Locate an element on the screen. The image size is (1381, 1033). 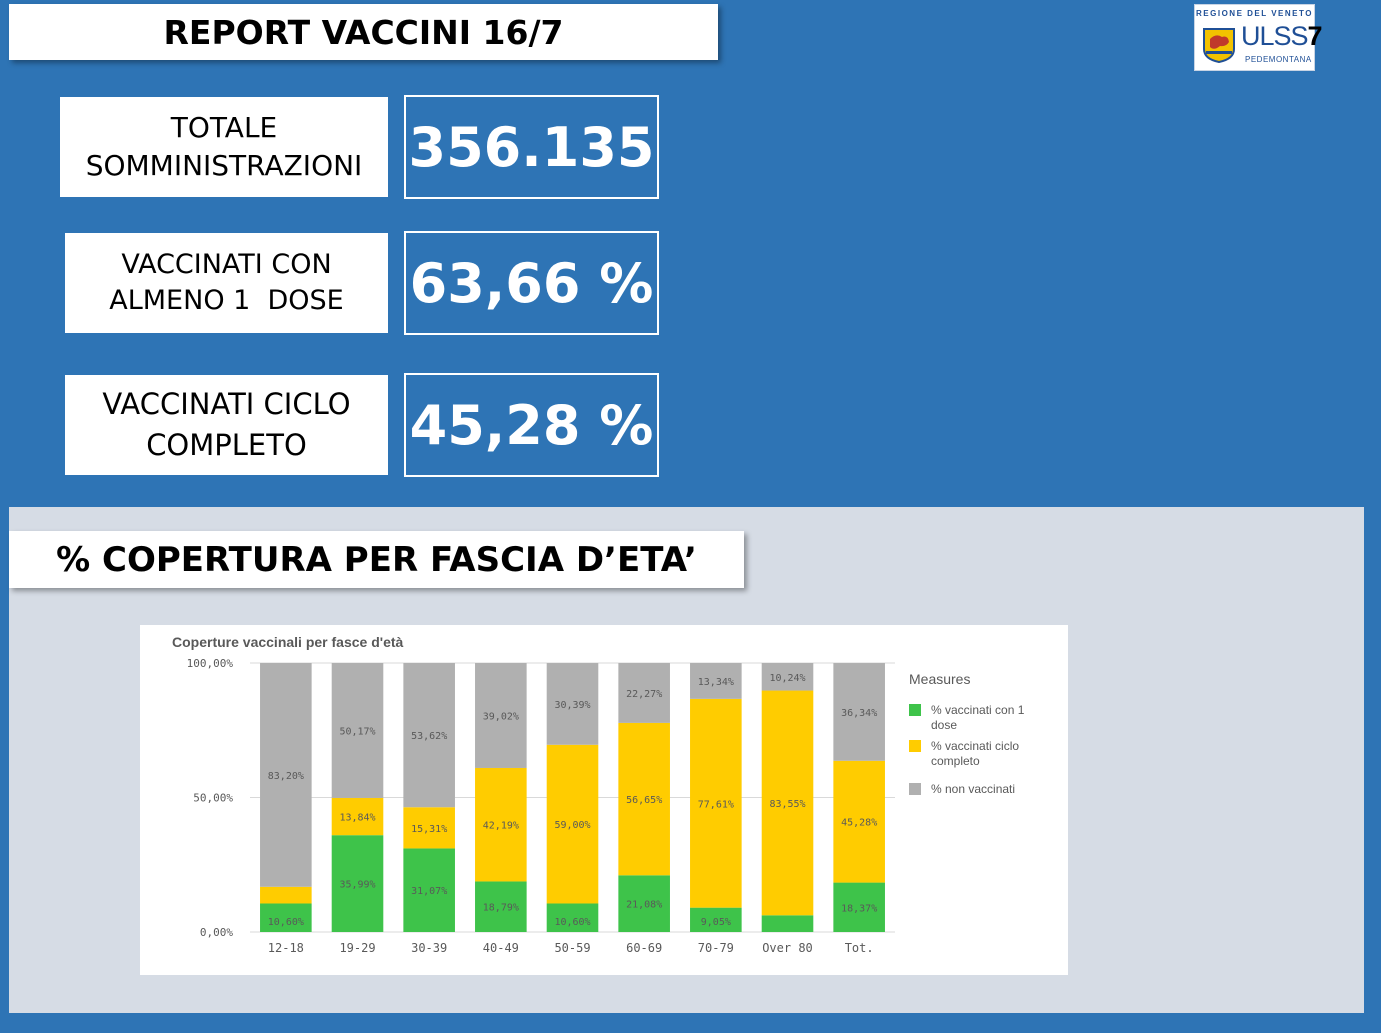
data-label: 22,27% is located at coordinates (644, 694).